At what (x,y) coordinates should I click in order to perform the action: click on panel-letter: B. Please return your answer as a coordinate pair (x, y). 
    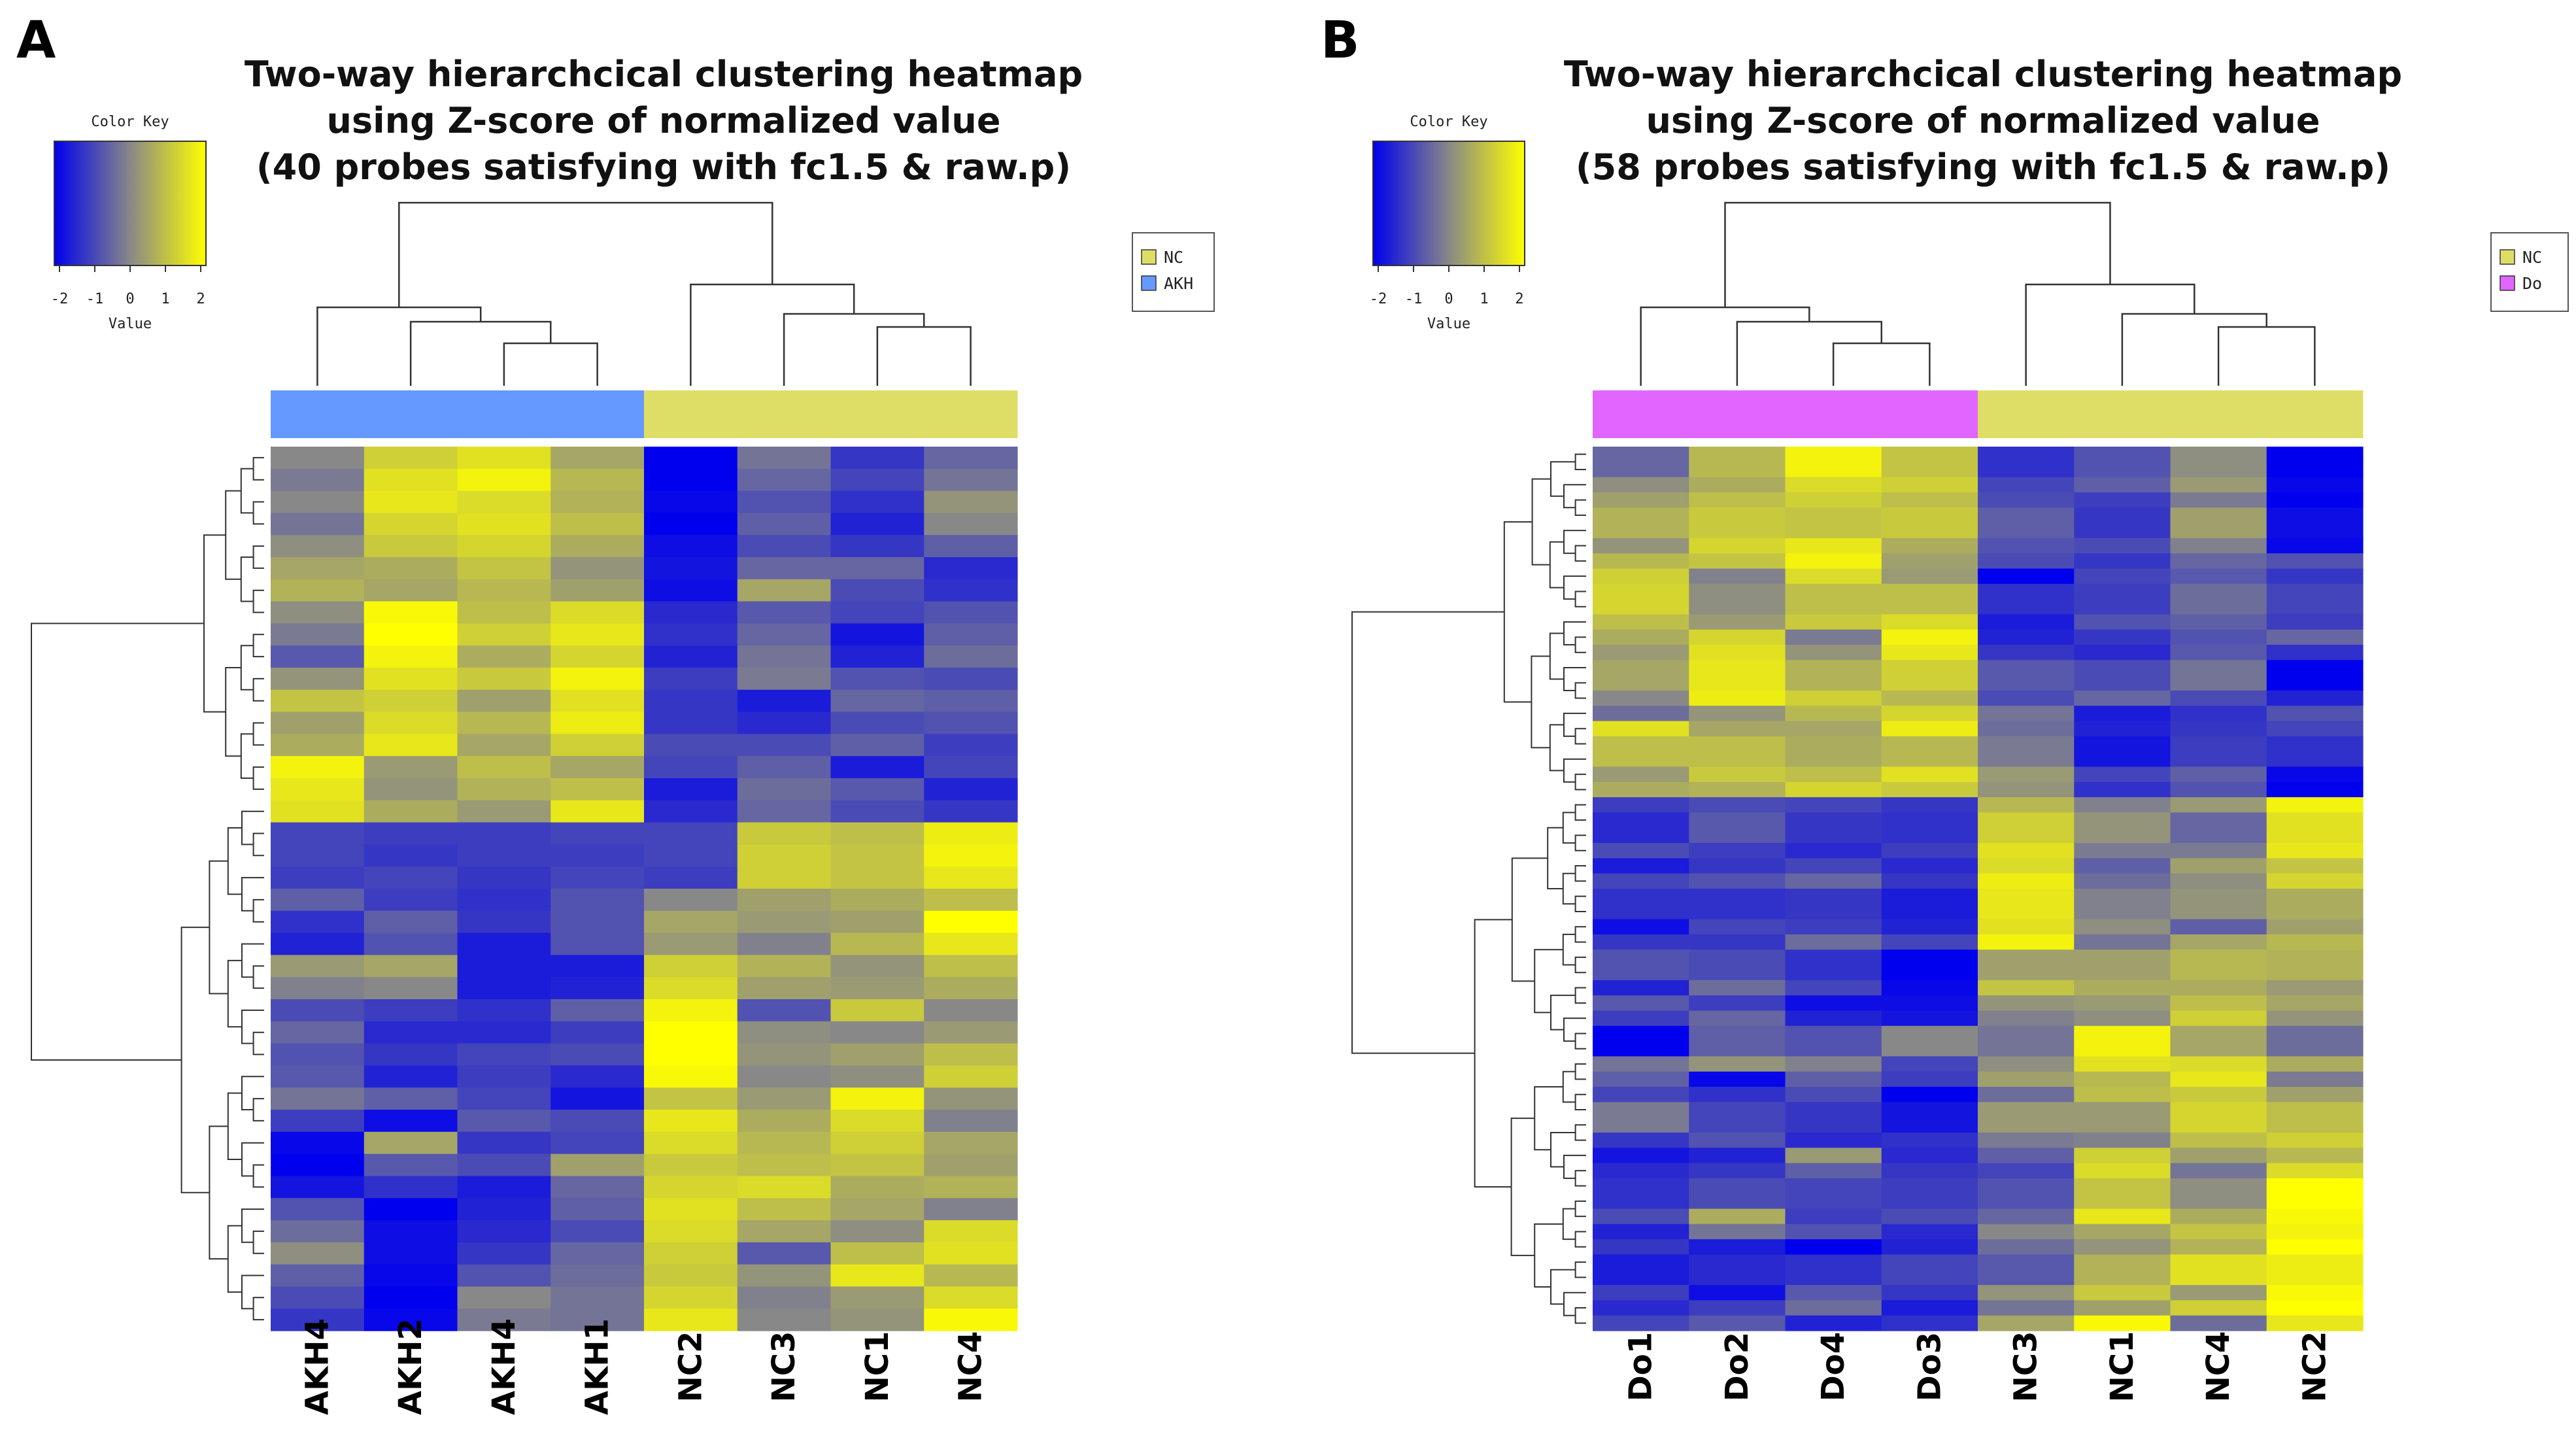
    Looking at the image, I should click on (1340, 40).